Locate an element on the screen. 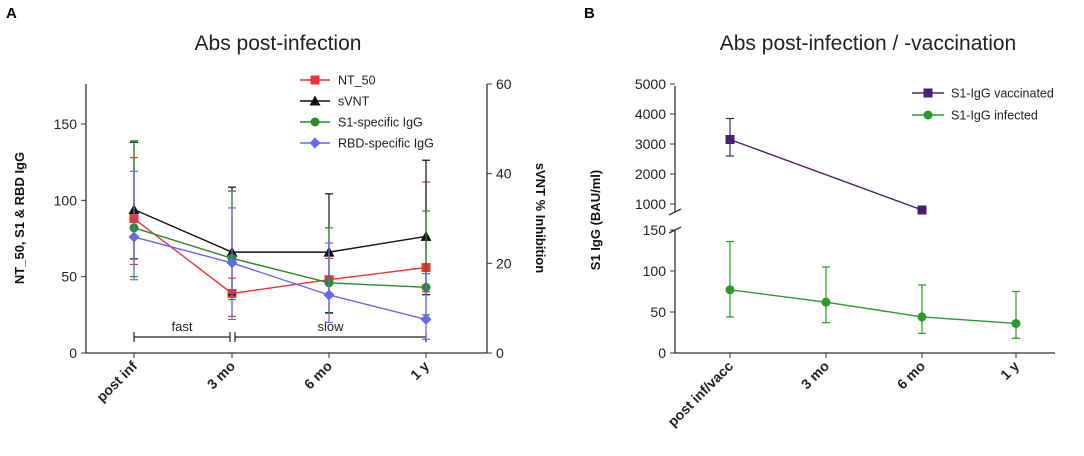 The height and width of the screenshot is (456, 1084). phase-label: fast is located at coordinates (182, 326).